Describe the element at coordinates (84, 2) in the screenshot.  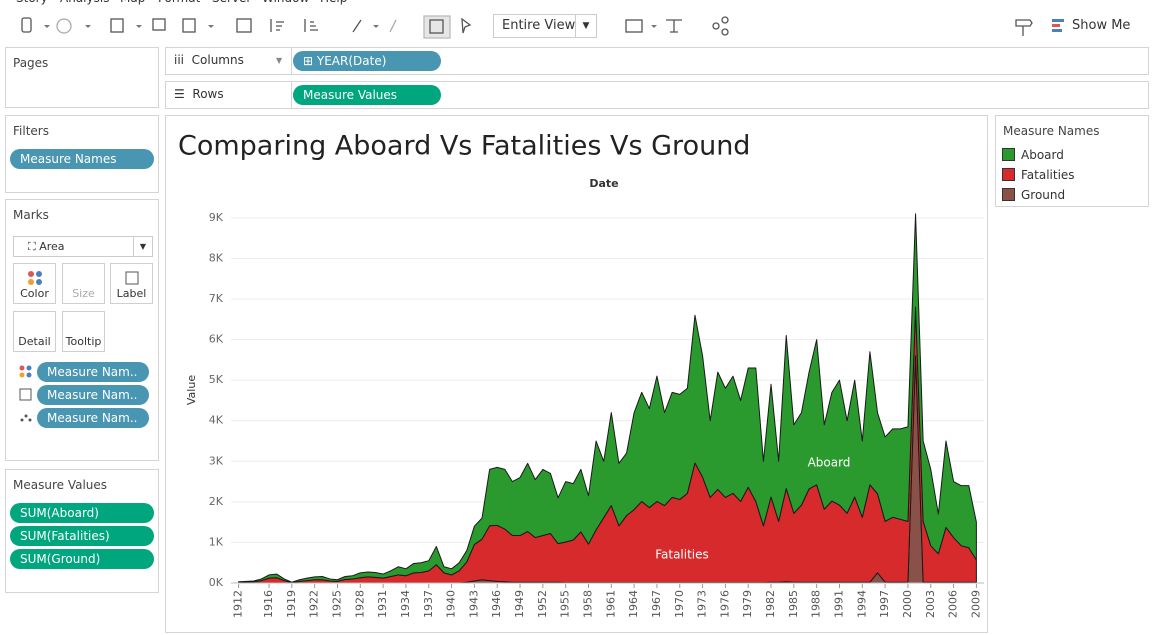
I see `menu-item: Analysis` at that location.